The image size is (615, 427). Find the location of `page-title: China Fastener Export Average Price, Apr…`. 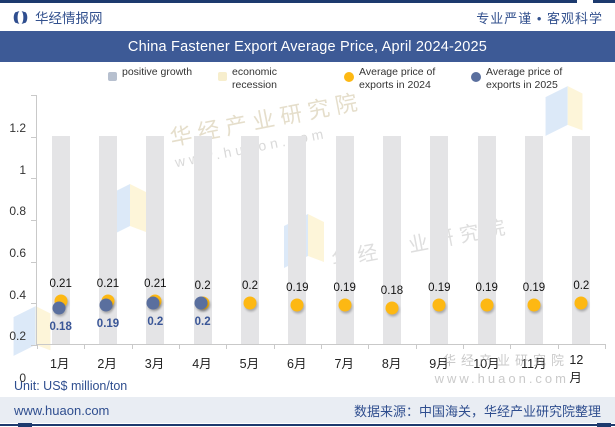

page-title: China Fastener Export Average Price, Apr… is located at coordinates (307, 46).